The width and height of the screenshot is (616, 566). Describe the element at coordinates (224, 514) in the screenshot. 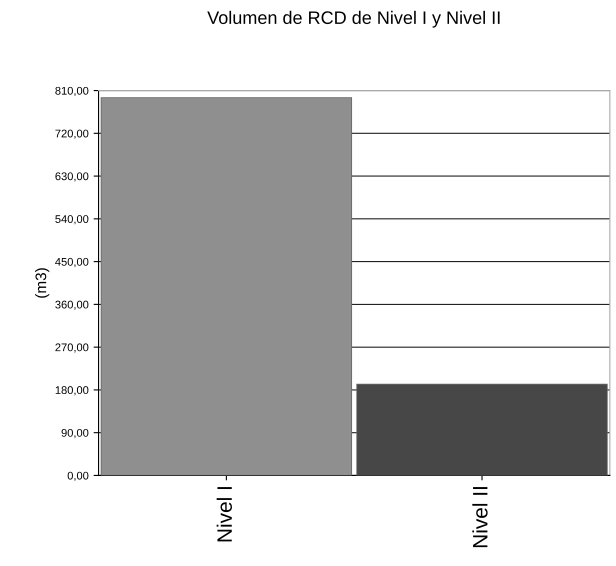

I see `x-tick-label: Nivel I` at that location.